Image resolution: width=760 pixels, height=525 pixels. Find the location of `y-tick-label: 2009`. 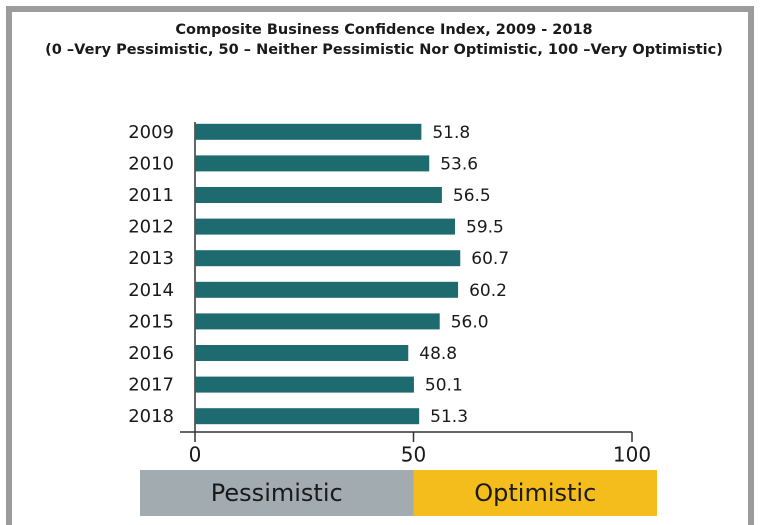

y-tick-label: 2009 is located at coordinates (151, 132).